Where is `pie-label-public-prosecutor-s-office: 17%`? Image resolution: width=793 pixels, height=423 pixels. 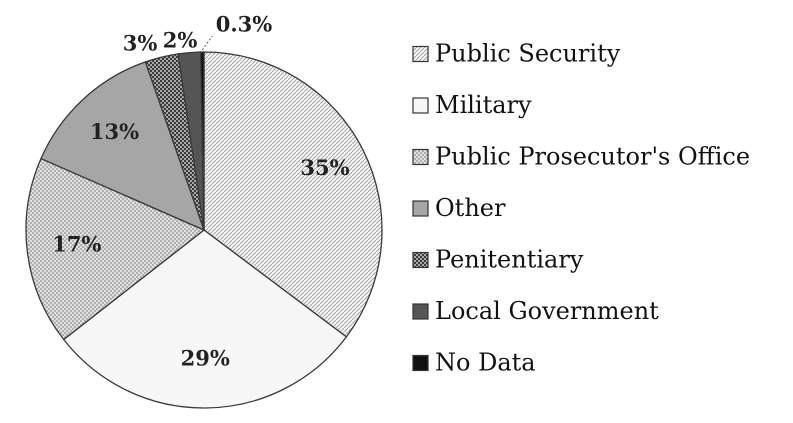
pie-label-public-prosecutor-s-office: 17% is located at coordinates (76, 244).